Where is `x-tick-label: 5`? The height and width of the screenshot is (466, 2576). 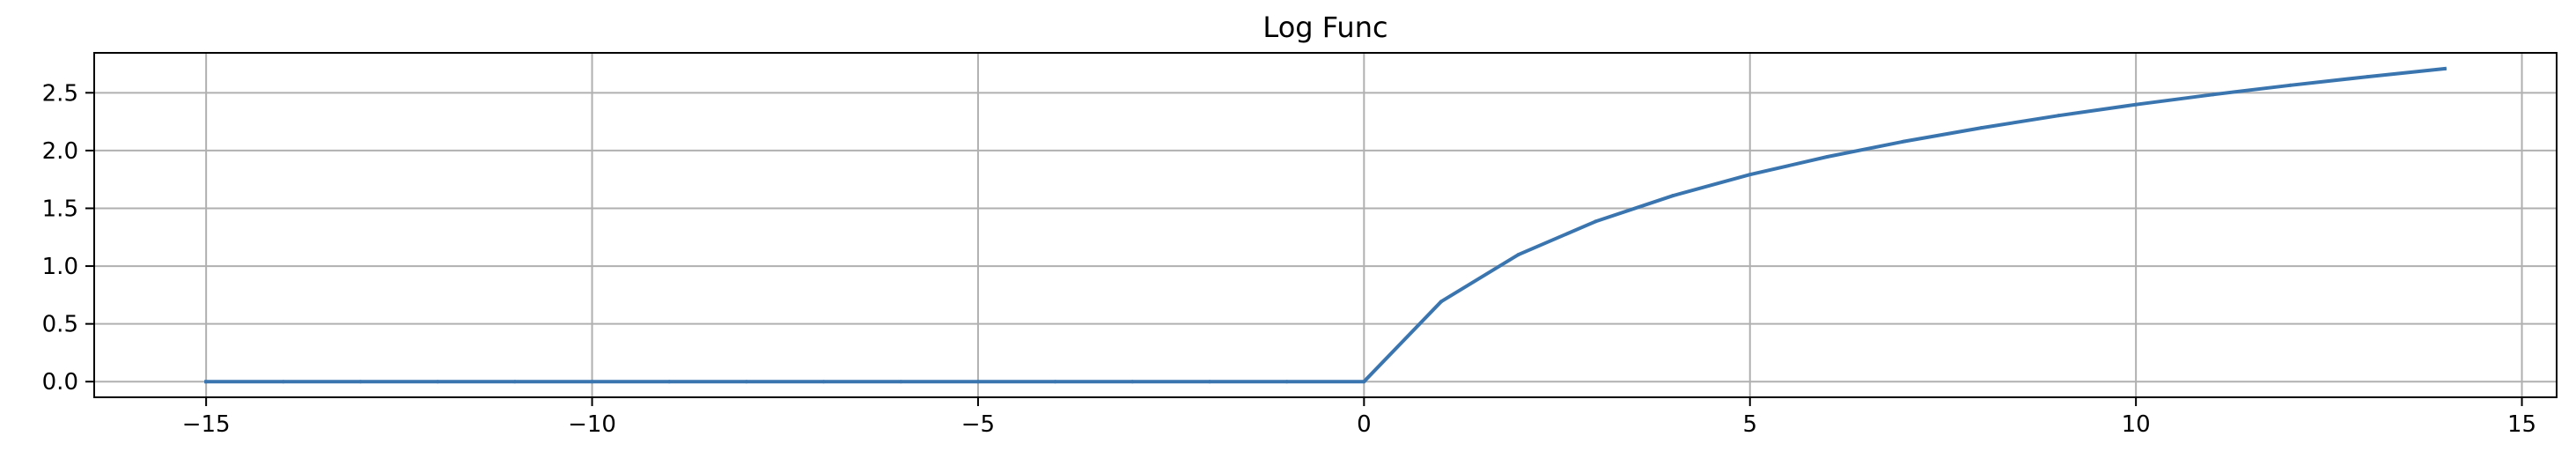
x-tick-label: 5 is located at coordinates (1750, 424).